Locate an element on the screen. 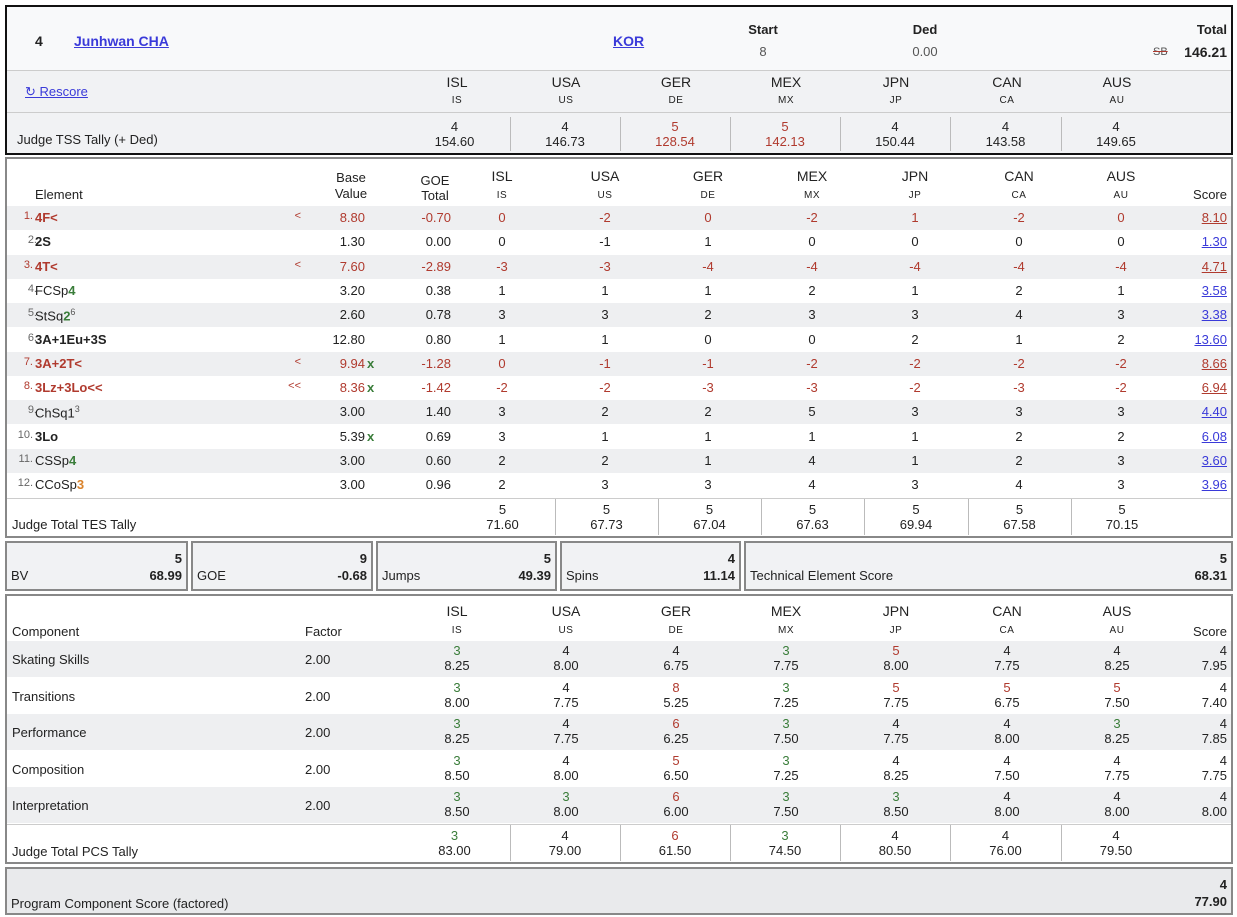  element-code: CCoSp is located at coordinates (56, 485).